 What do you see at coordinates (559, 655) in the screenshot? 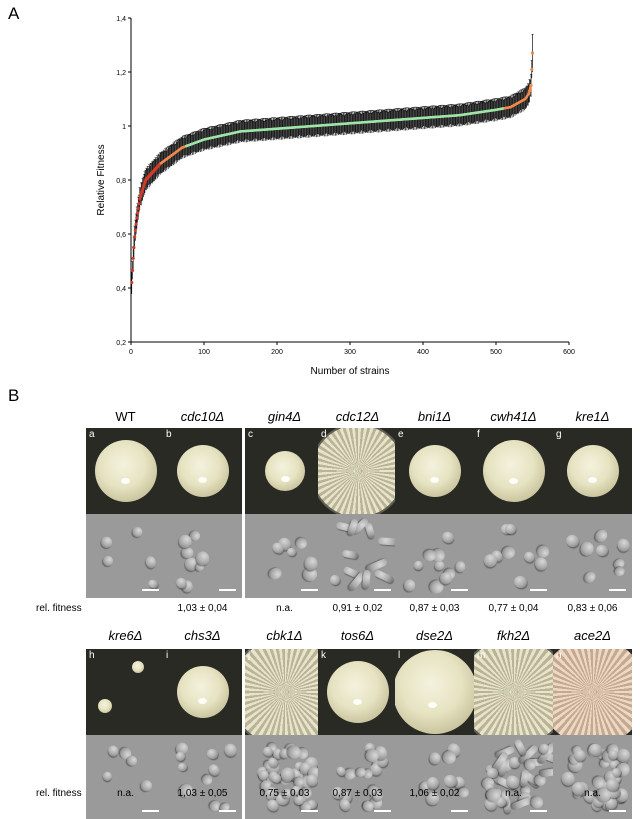
I see `panel-letter: n` at bounding box center [559, 655].